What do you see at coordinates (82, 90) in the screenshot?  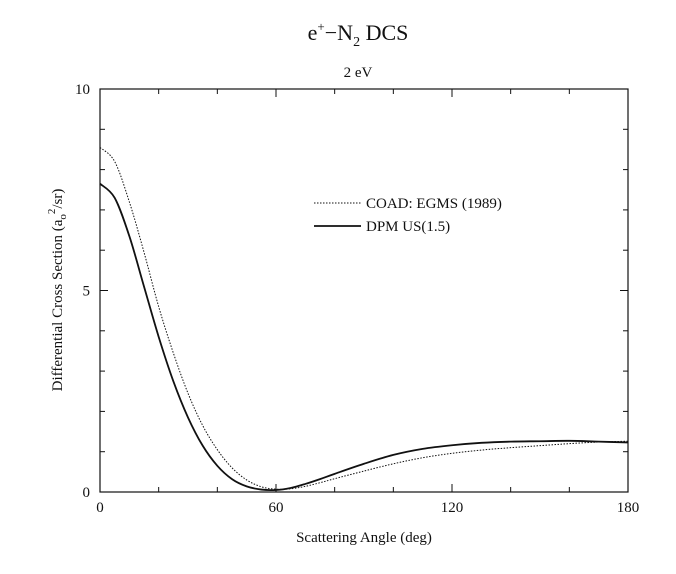 I see `y-tick-label: 10` at bounding box center [82, 90].